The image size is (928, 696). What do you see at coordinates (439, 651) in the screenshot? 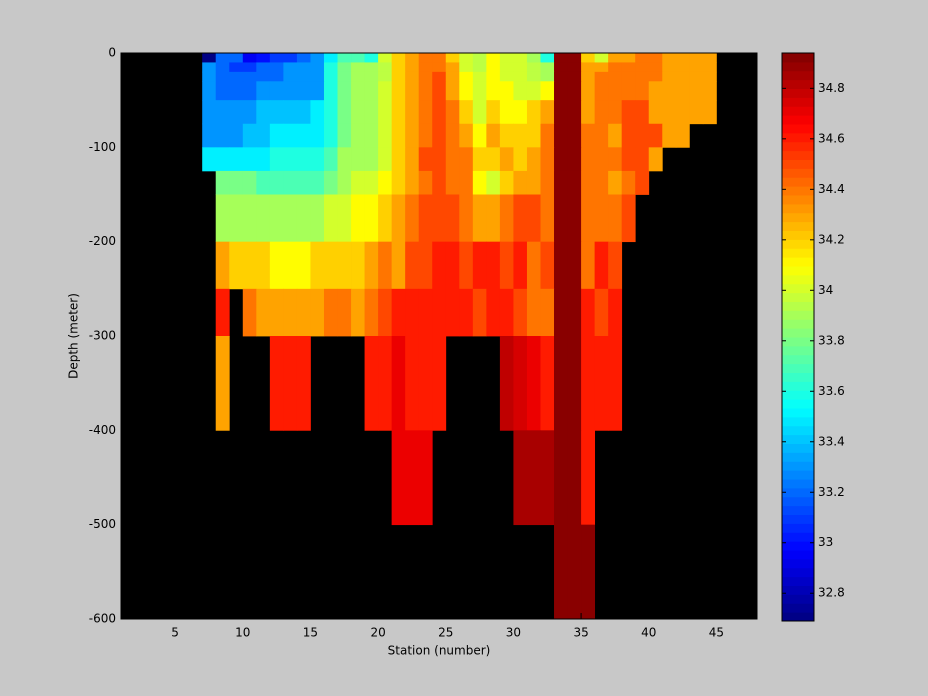
I see `x-axis-label: Station (number)` at bounding box center [439, 651].